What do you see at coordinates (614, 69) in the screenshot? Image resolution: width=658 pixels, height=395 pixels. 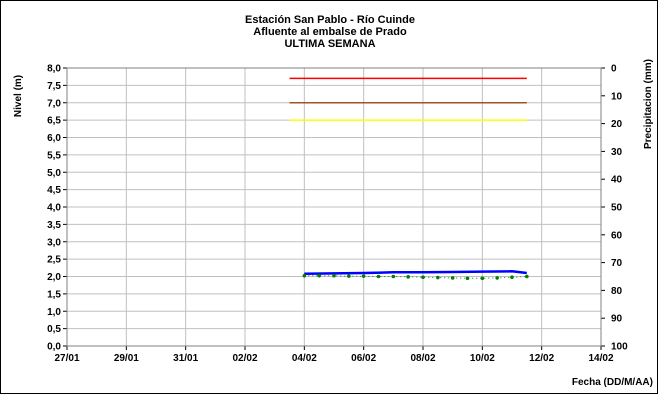 I see `y-right-tick-label: 0` at bounding box center [614, 69].